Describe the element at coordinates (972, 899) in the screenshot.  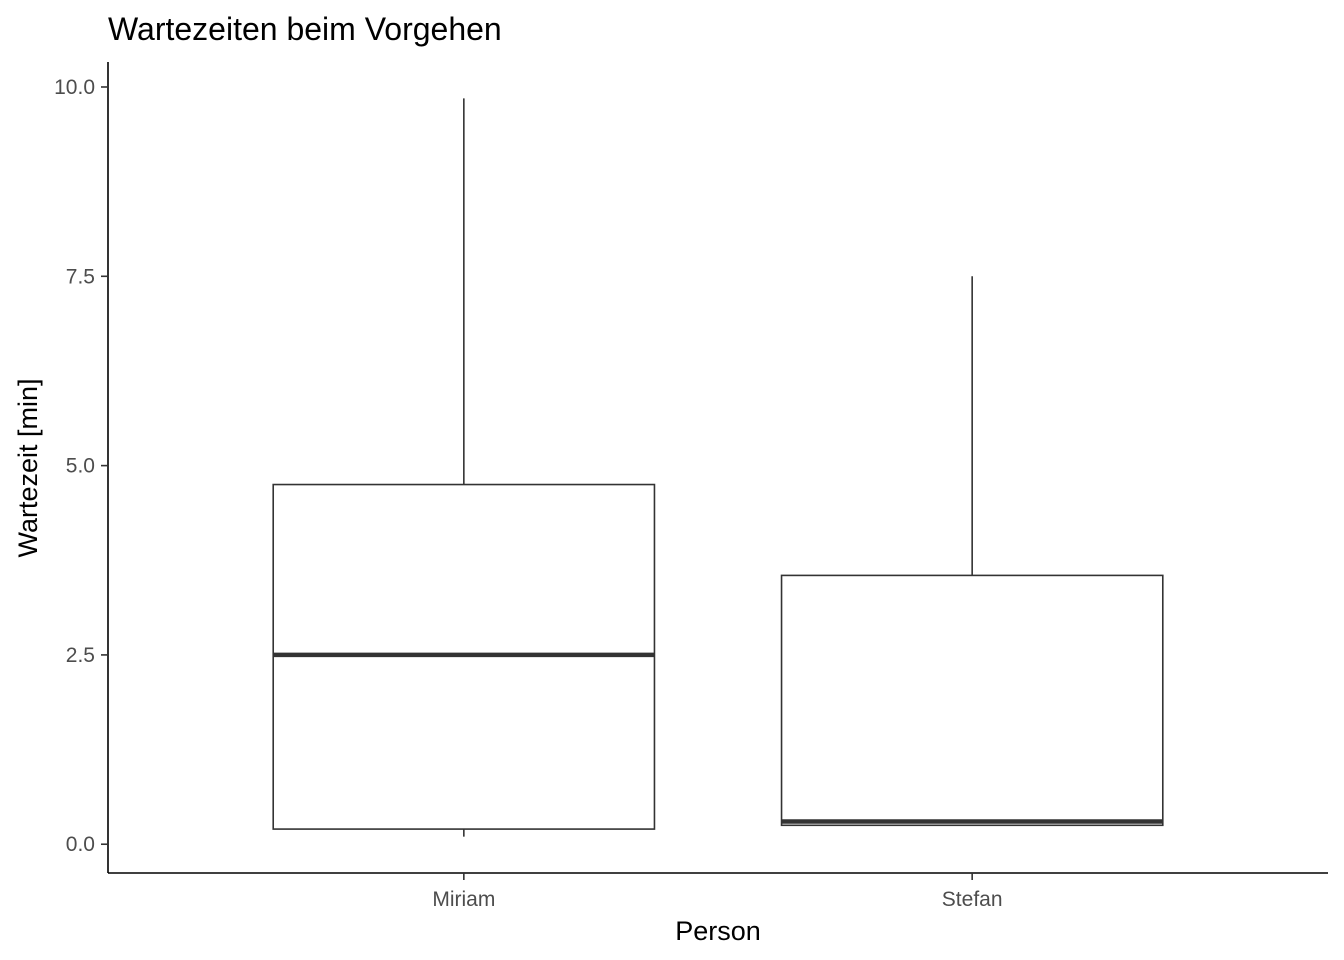
I see `x-tick-label: Stefan` at that location.